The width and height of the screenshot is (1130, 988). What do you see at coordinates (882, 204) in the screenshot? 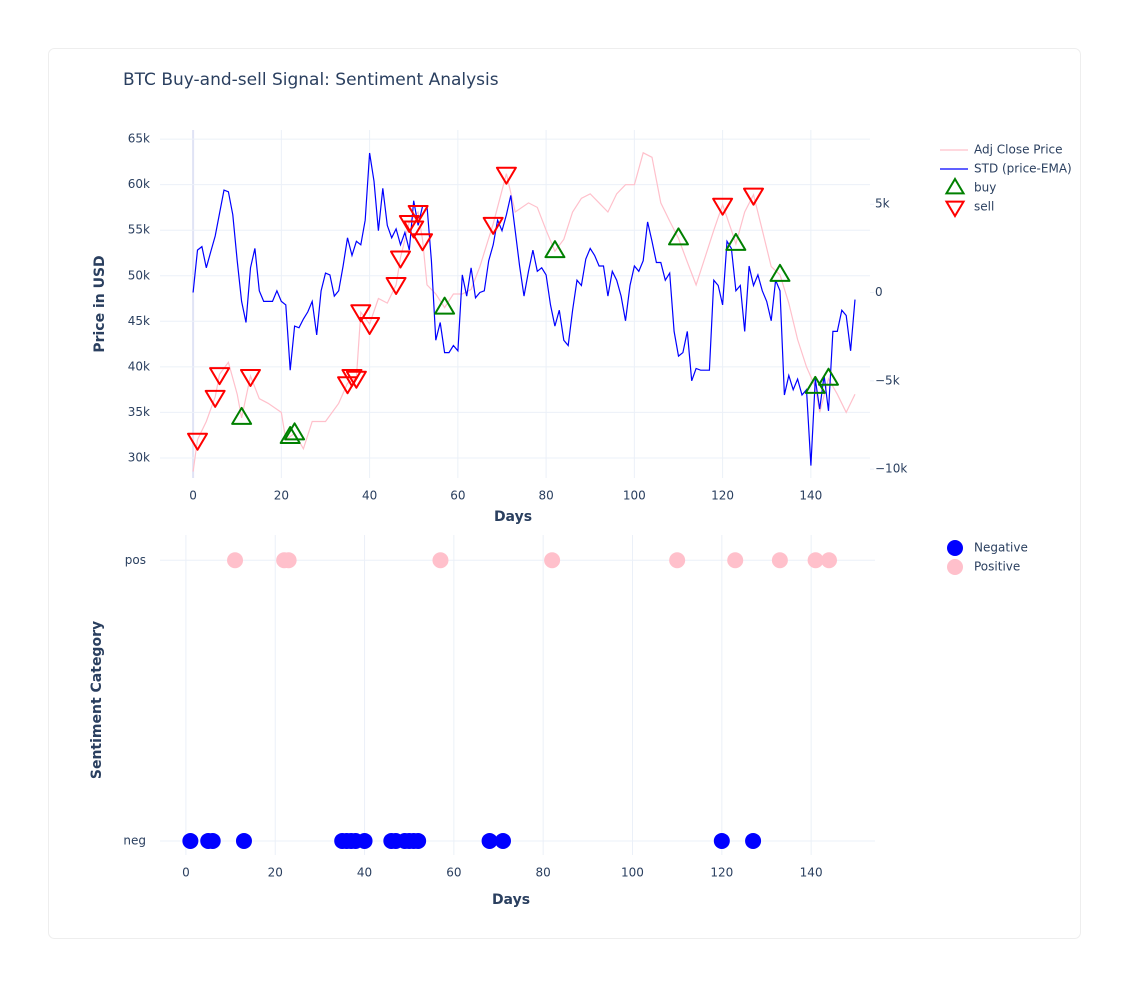
I see `y2-tick-label: 5k` at bounding box center [882, 204].